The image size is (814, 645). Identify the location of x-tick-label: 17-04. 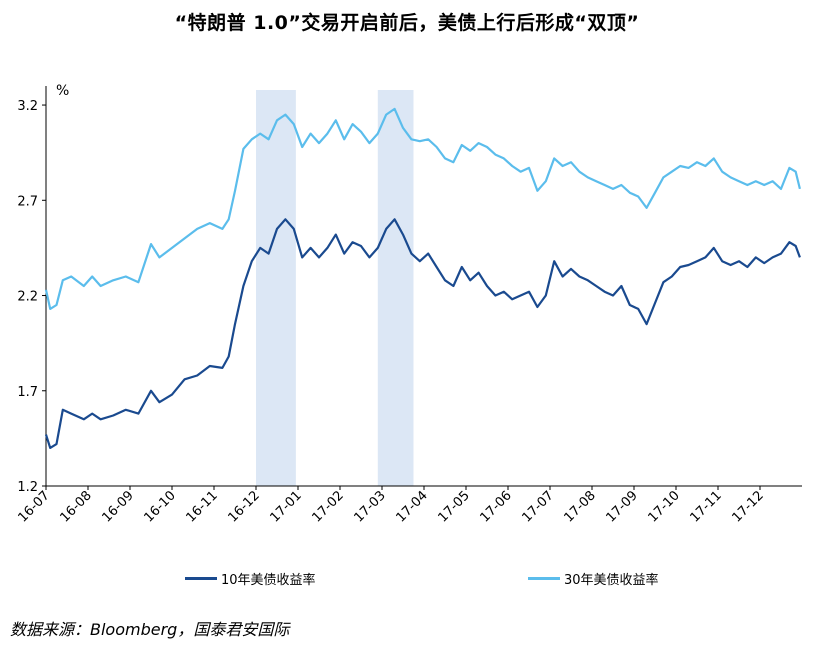
(412, 506).